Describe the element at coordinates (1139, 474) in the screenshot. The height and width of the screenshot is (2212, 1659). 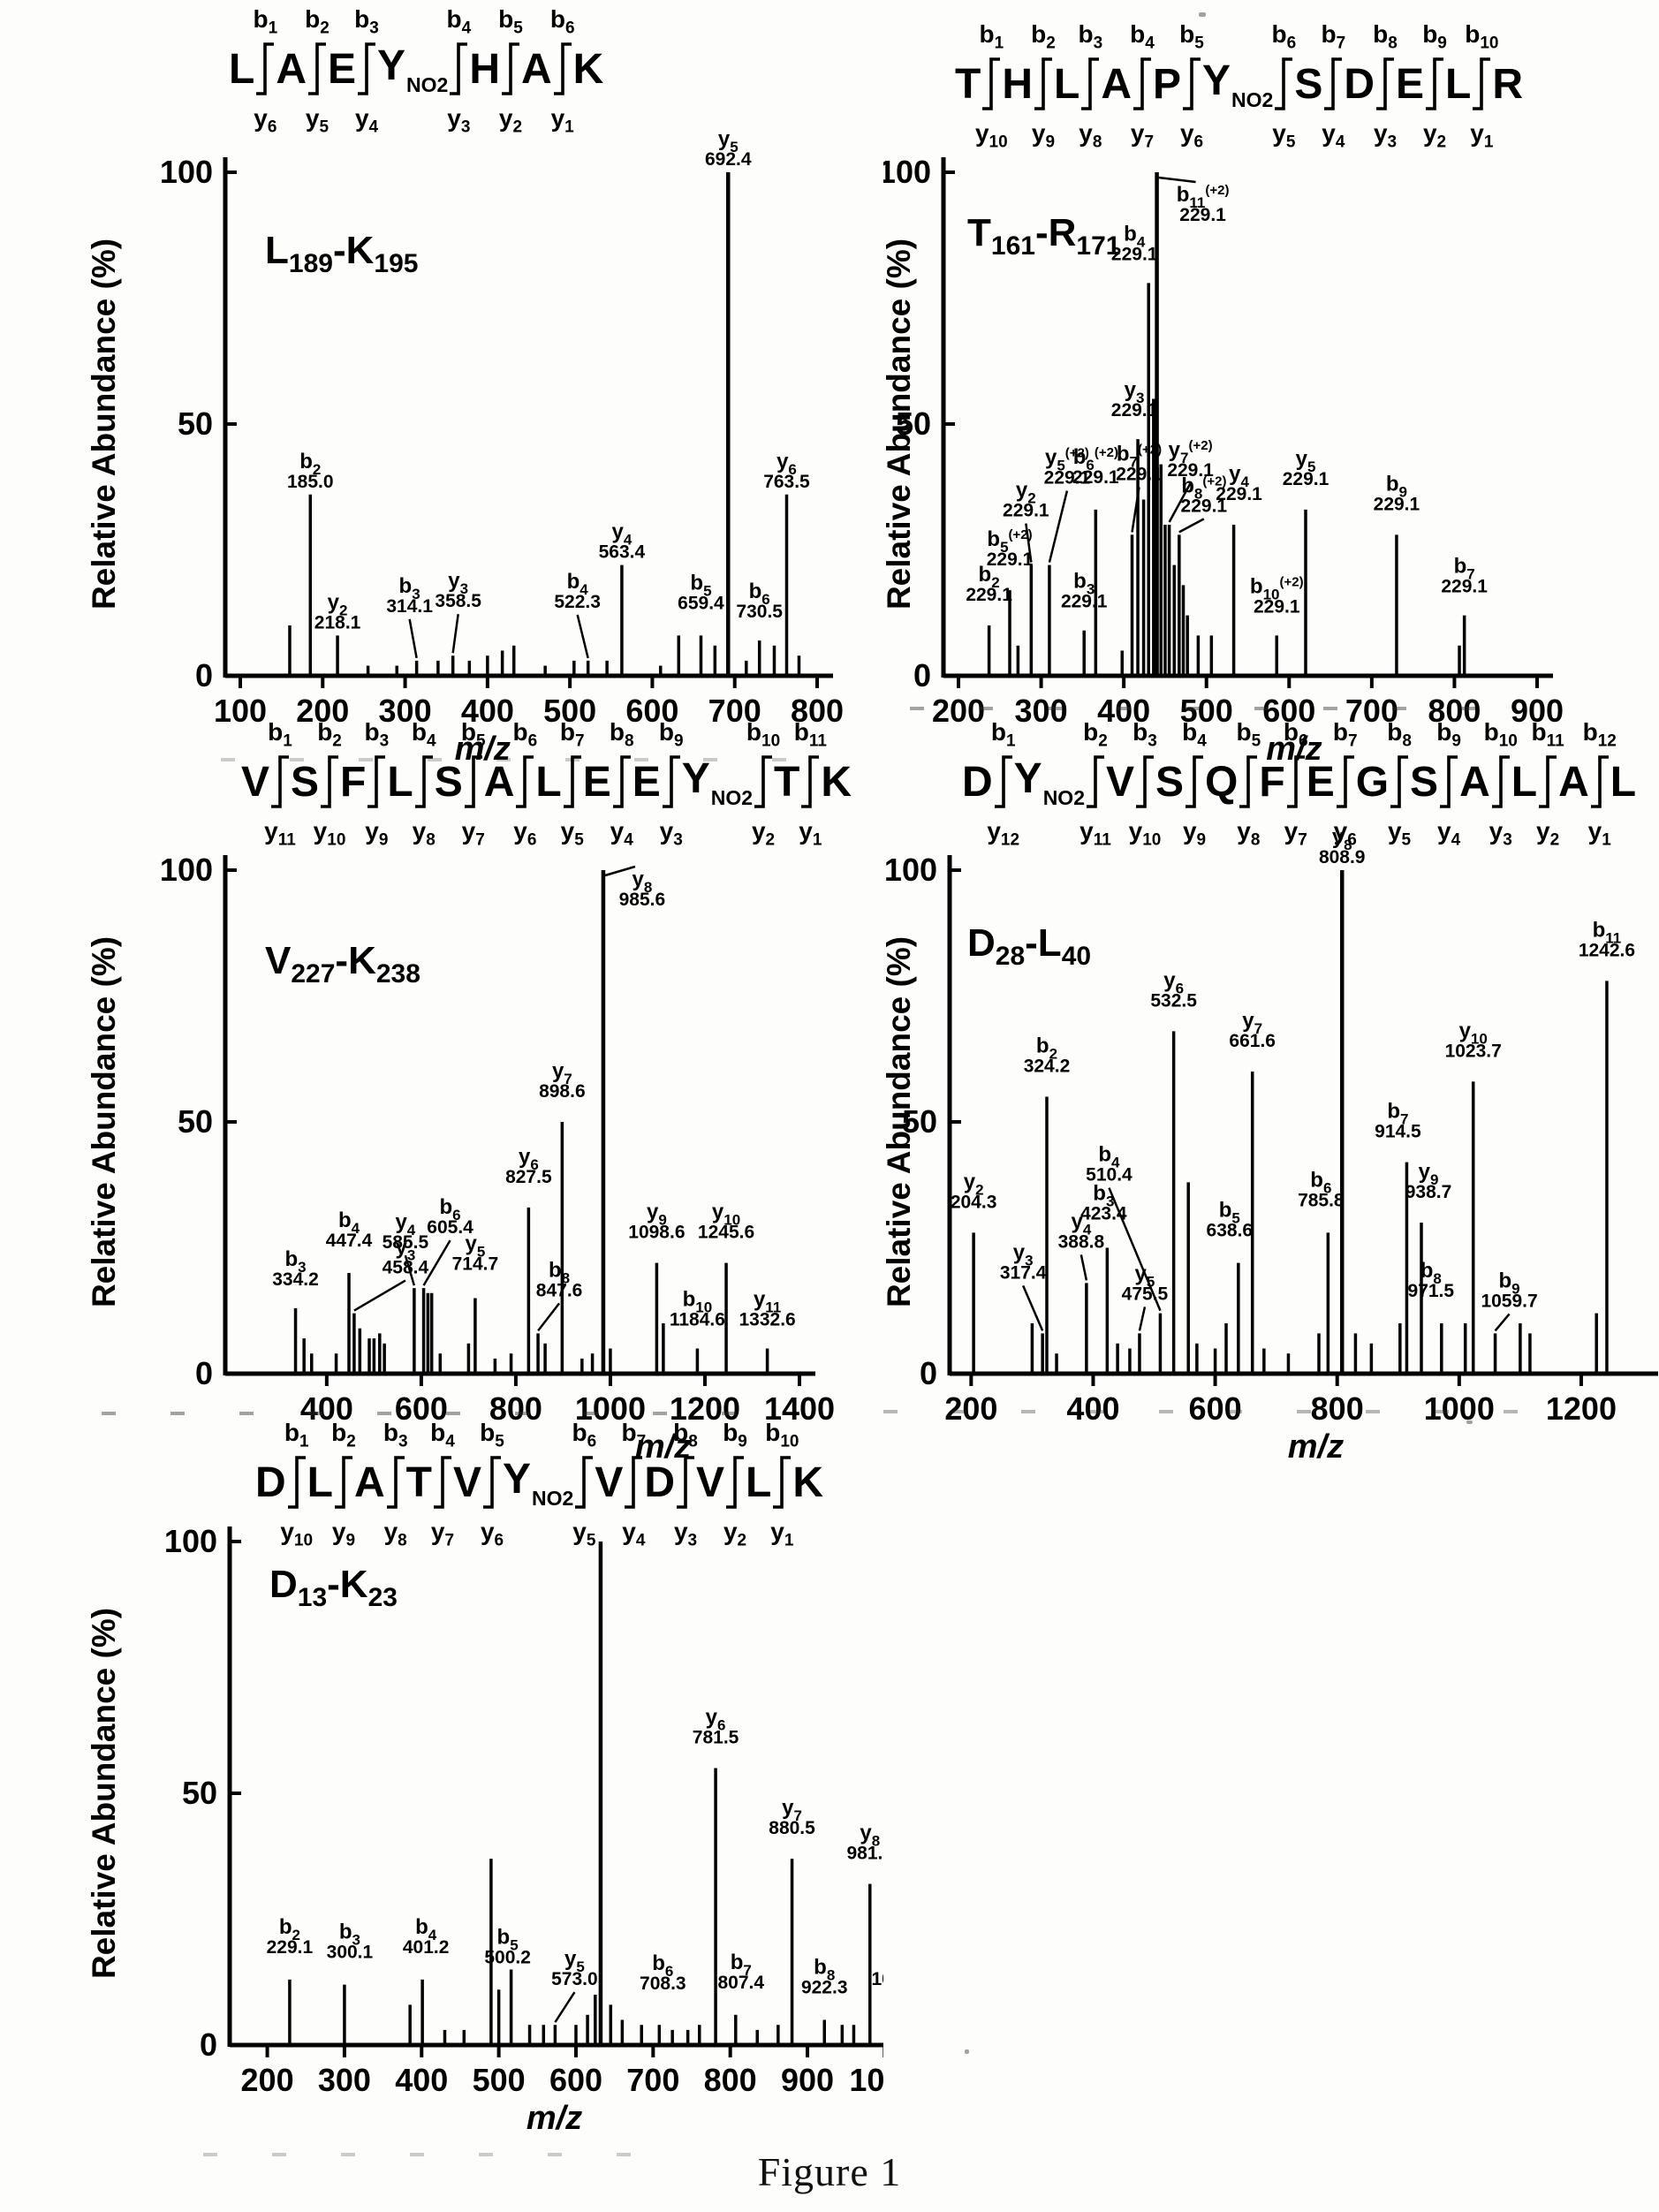
I see `peak-mz-value: 229.1` at that location.